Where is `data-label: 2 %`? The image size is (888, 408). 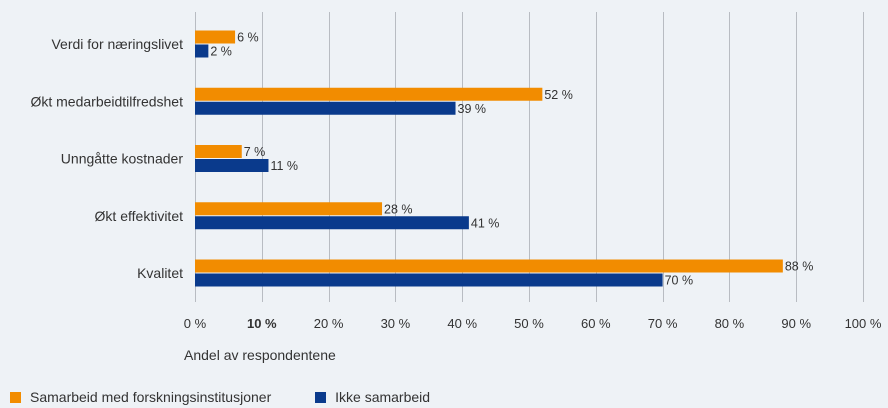 data-label: 2 % is located at coordinates (221, 52).